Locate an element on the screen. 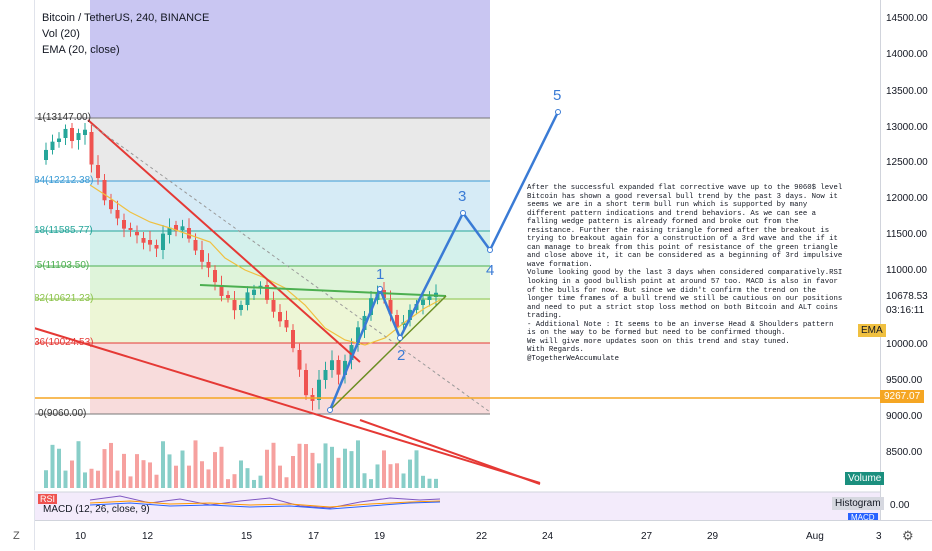 This screenshot has width=932, height=551. macd-zero-label: 0.00 is located at coordinates (900, 505).